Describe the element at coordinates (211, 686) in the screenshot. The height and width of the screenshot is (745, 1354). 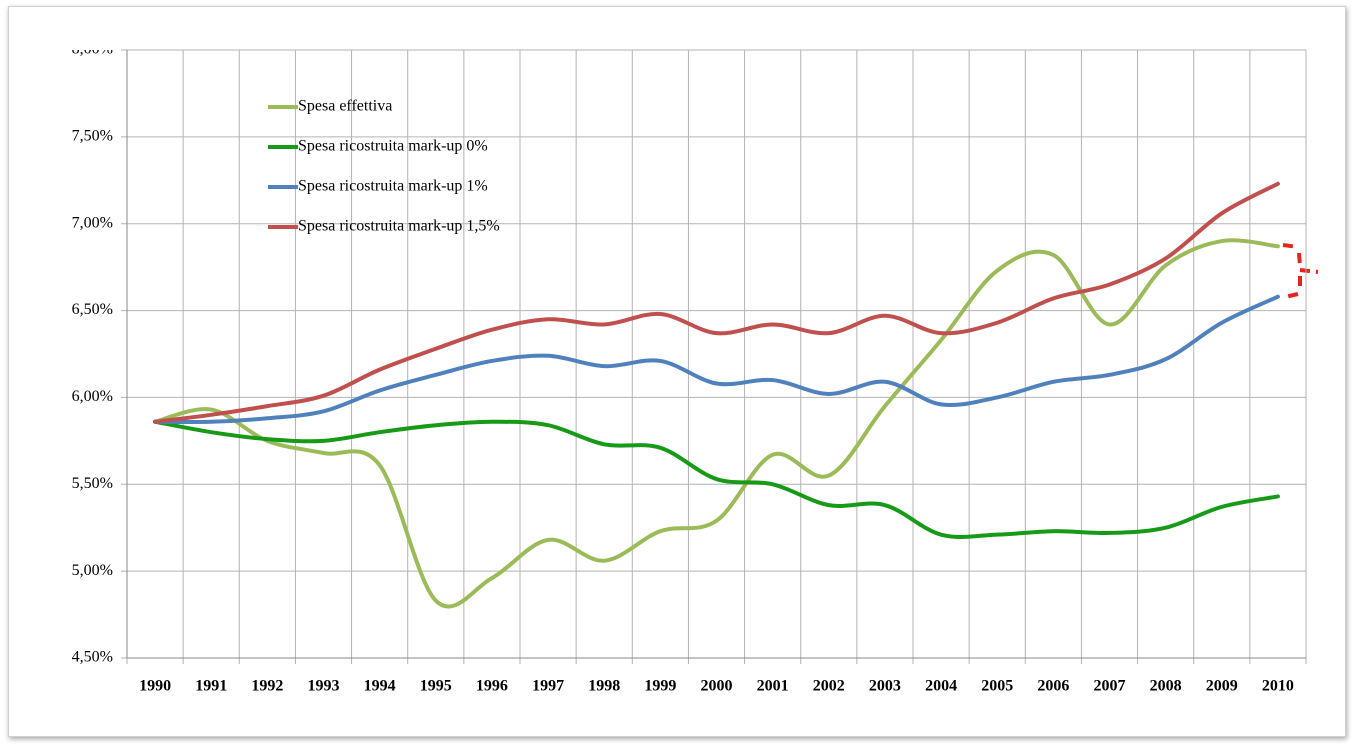
I see `x-tick-label: 1991` at that location.